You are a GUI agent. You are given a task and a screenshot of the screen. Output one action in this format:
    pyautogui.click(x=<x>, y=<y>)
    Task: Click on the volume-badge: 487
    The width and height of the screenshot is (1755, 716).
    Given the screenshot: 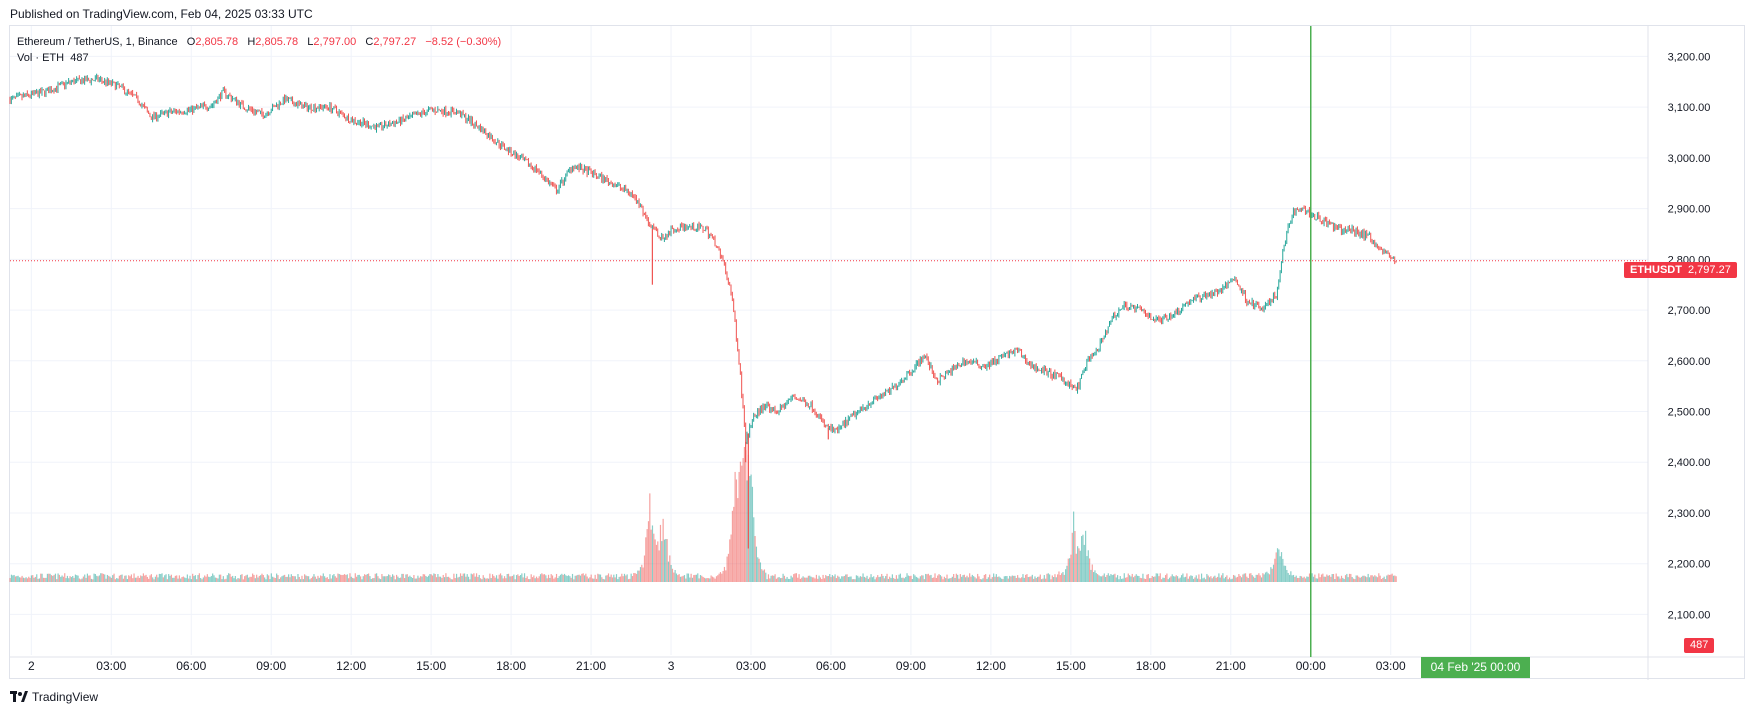 What is the action you would take?
    pyautogui.click(x=1699, y=645)
    